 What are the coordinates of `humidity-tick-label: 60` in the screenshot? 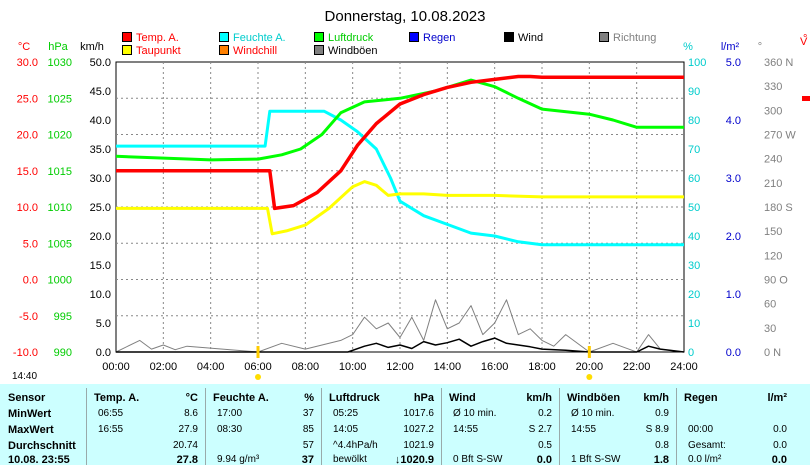 It's located at (694, 179).